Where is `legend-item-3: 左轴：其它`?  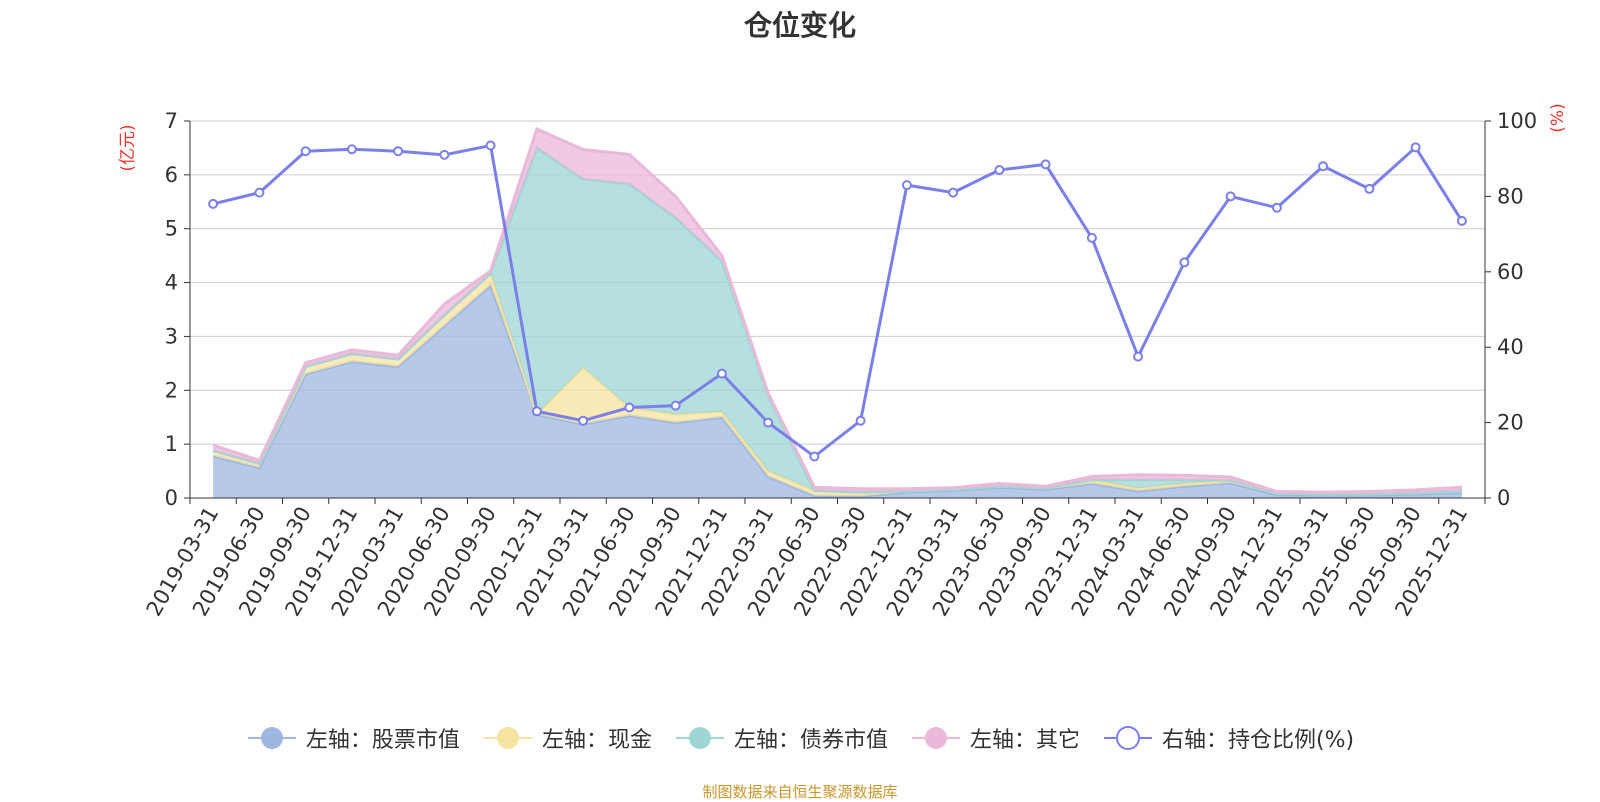 legend-item-3: 左轴：其它 is located at coordinates (995, 738).